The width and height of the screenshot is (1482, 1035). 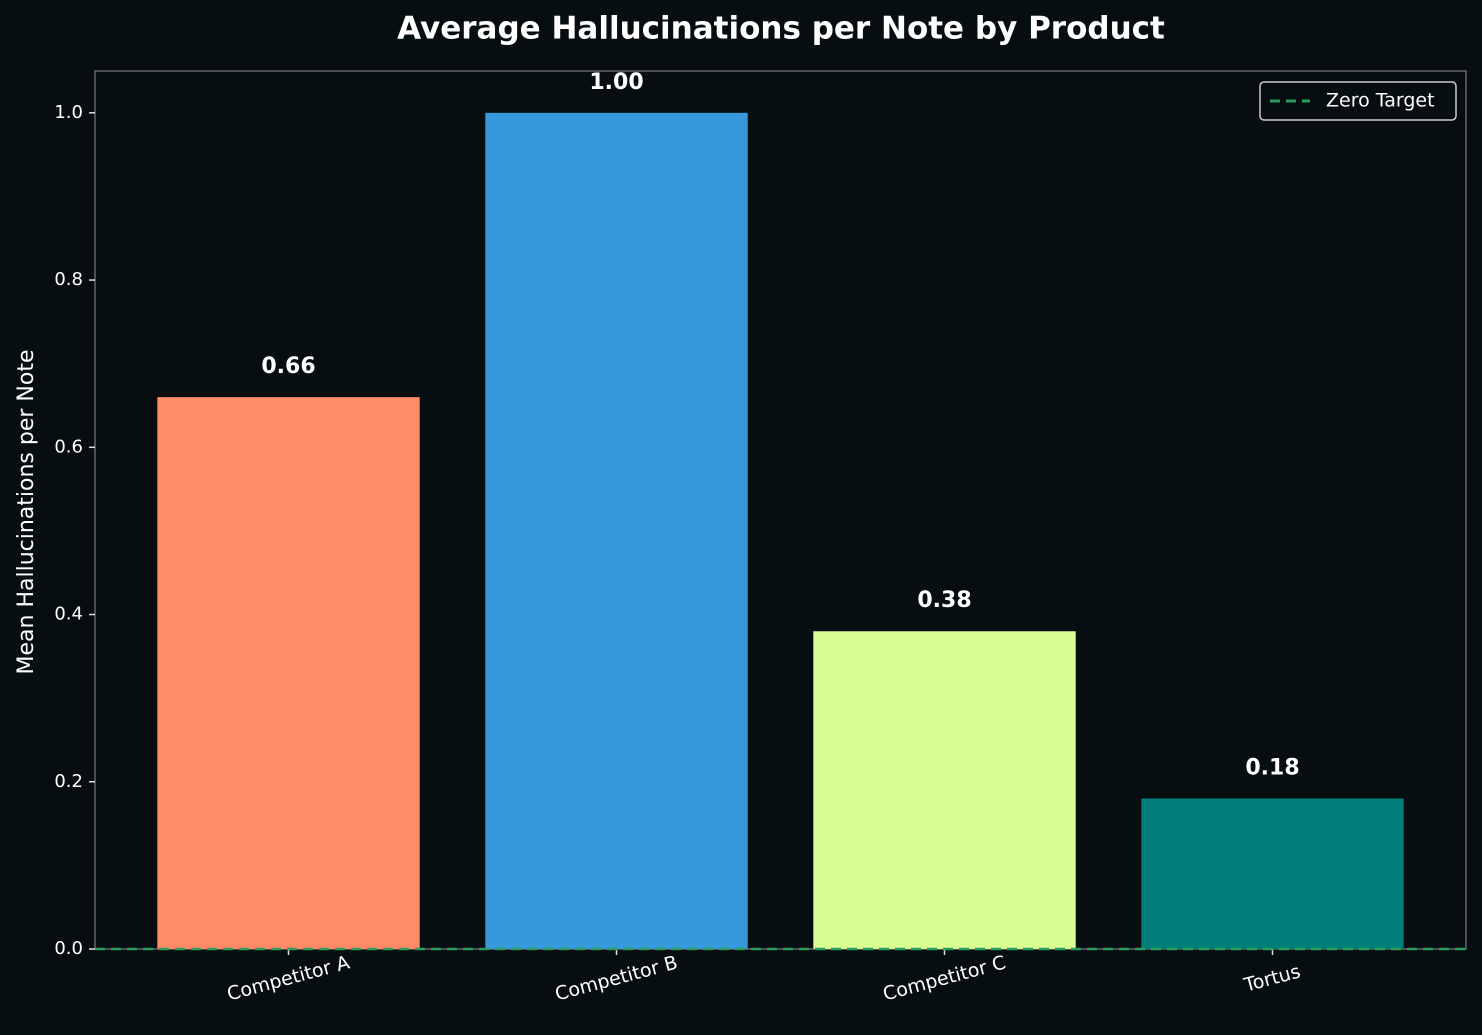 I want to click on value-label: 0.38, so click(x=944, y=600).